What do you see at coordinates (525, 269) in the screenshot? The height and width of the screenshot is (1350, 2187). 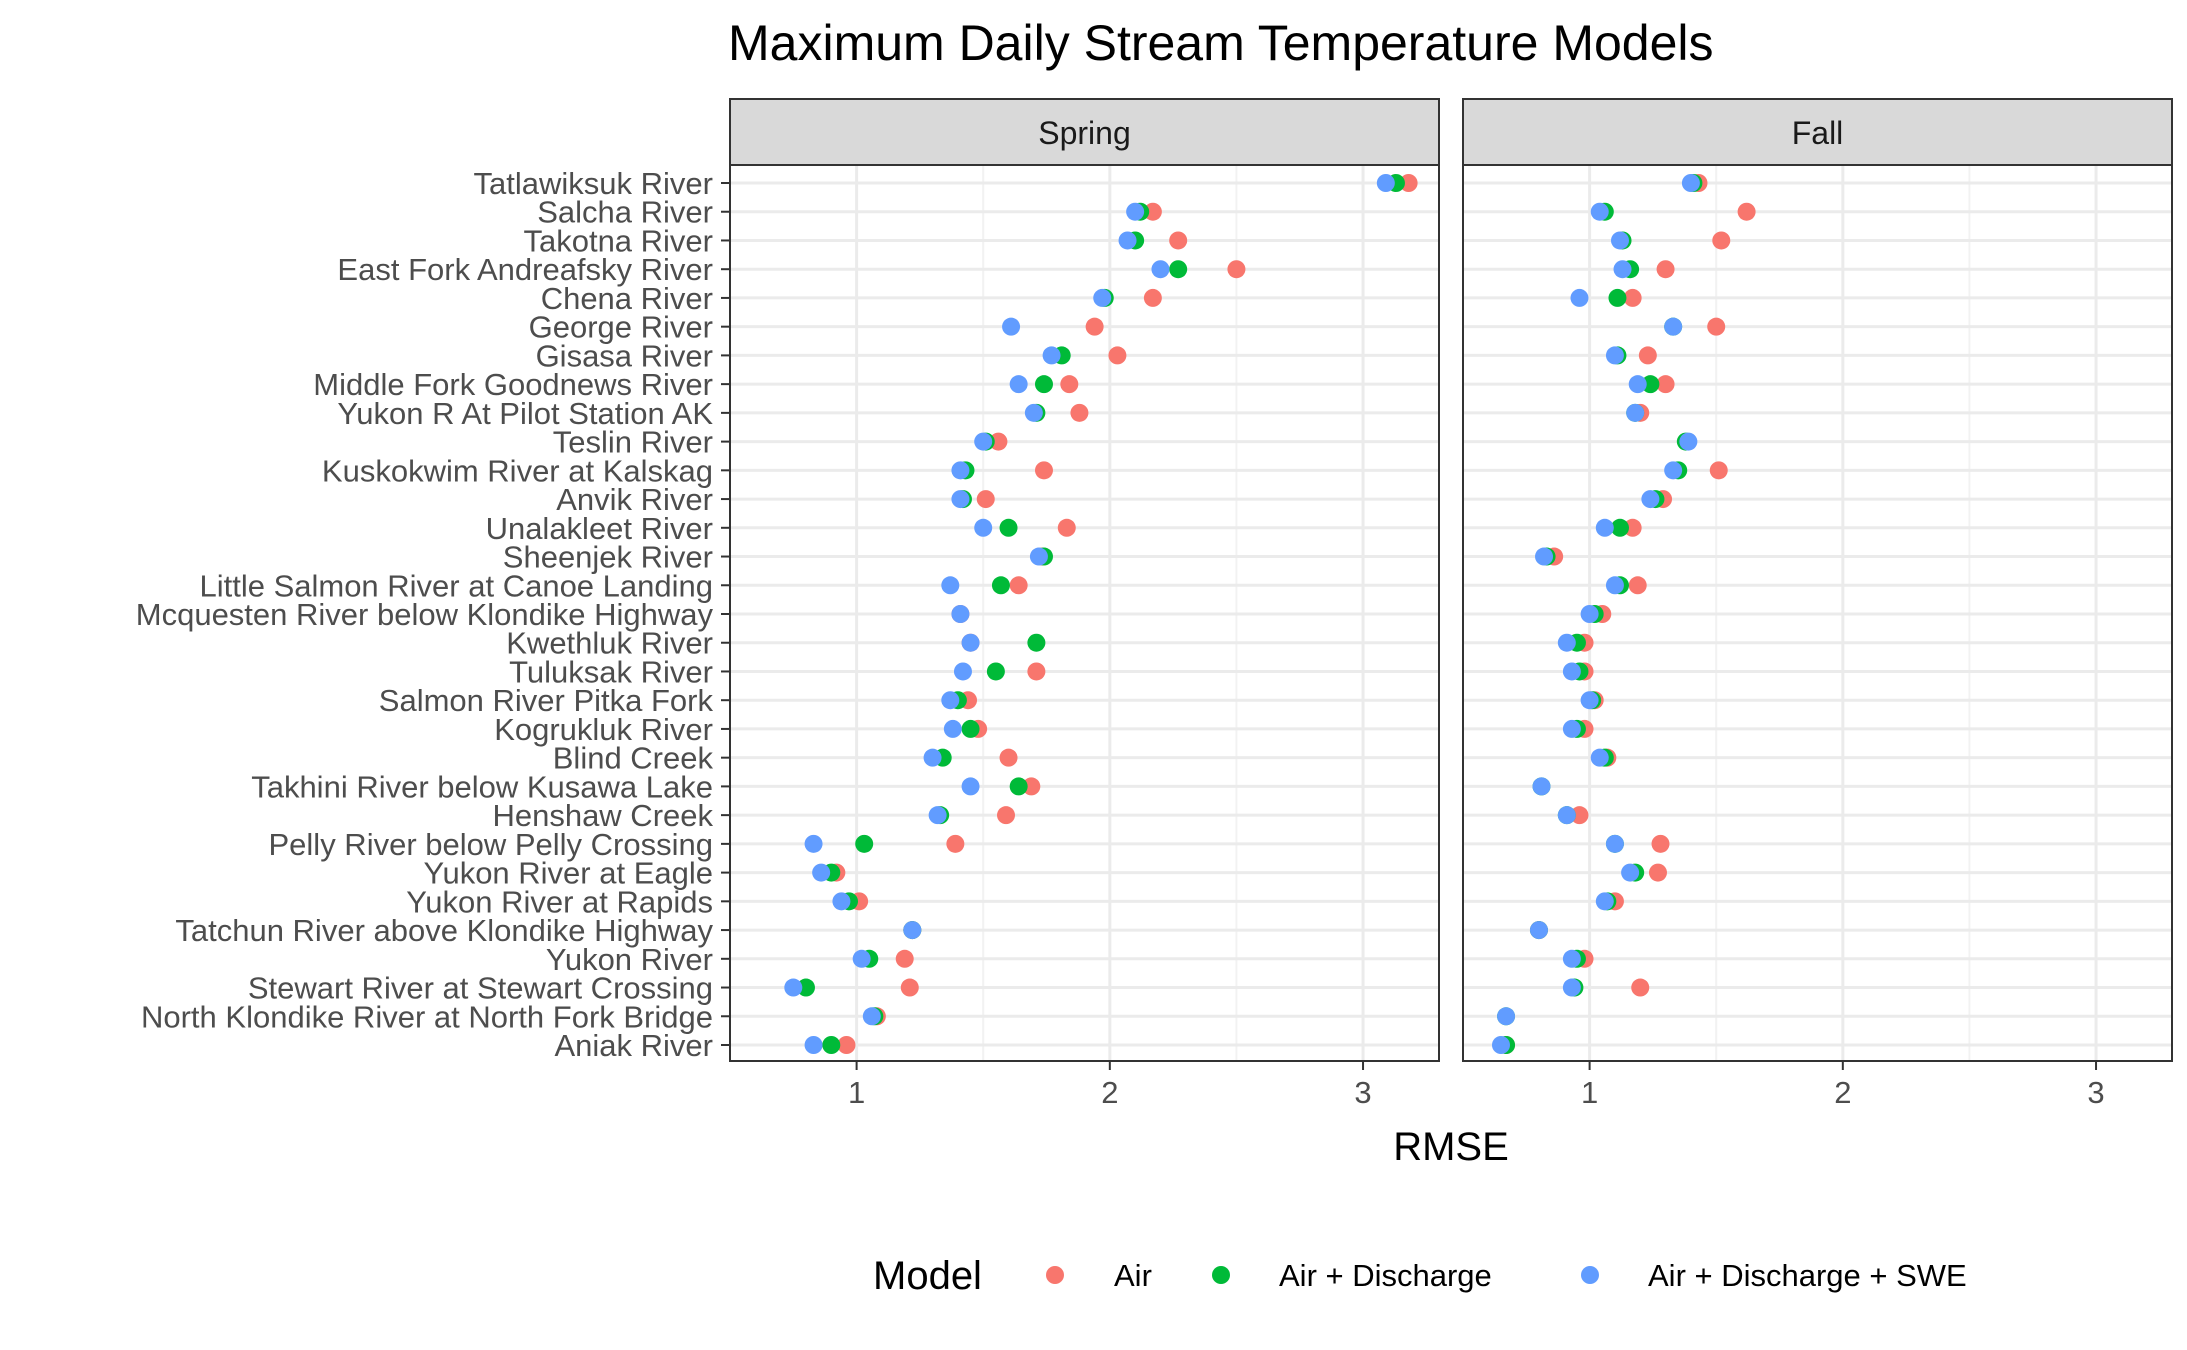 I see `y-tick-label: East Fork Andreafsky River` at bounding box center [525, 269].